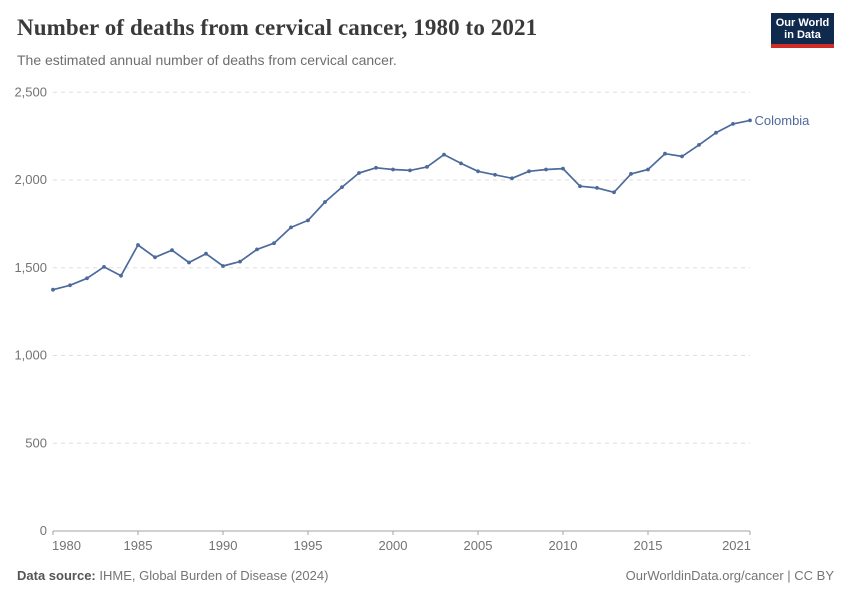  I want to click on x-tick-label: 2000, so click(393, 545).